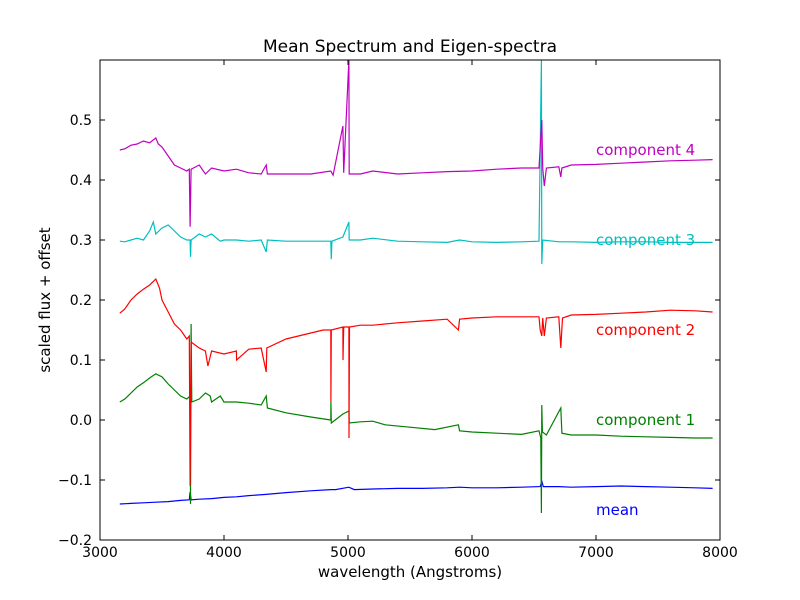 This screenshot has height=600, width=800. I want to click on x-tick-label: 8000, so click(720, 553).